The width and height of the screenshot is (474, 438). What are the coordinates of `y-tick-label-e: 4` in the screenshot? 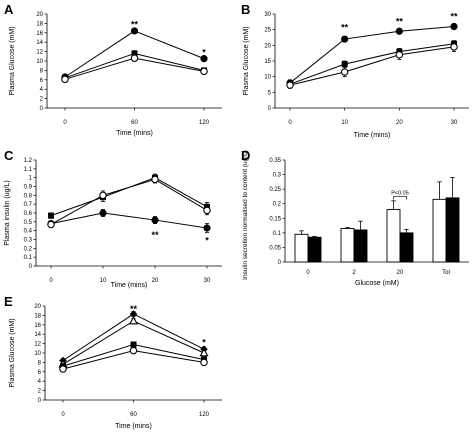 It's located at (40, 382).